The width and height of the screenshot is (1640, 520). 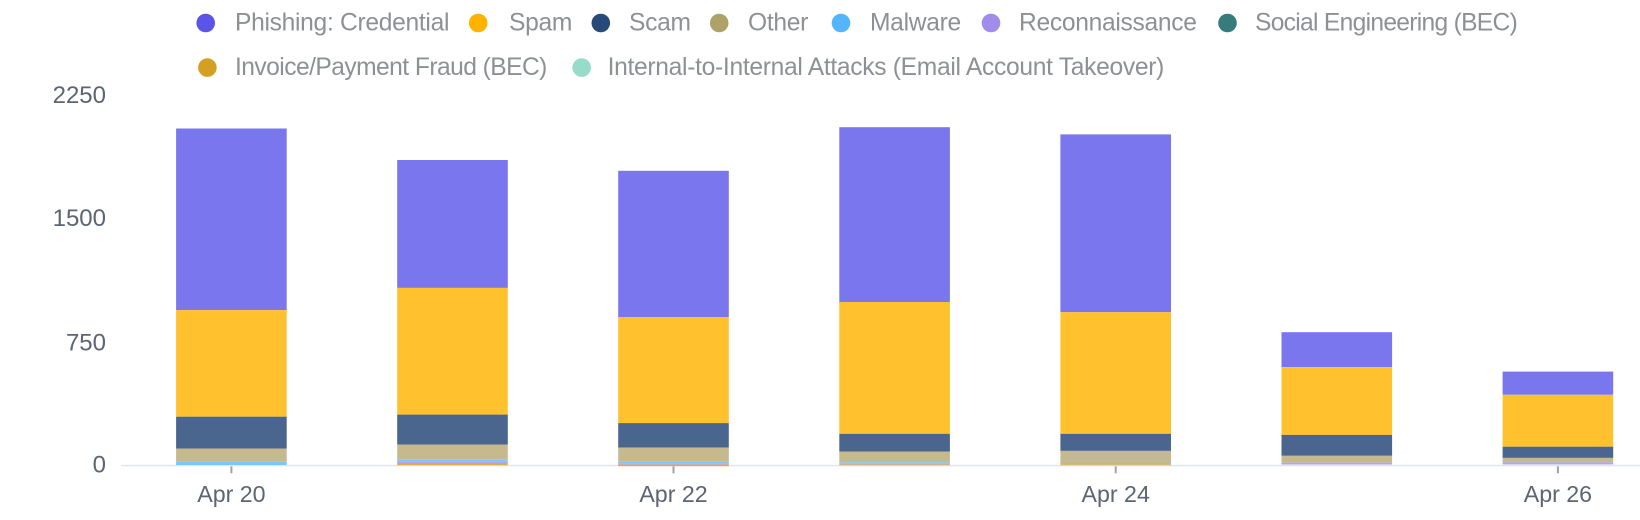 What do you see at coordinates (79, 95) in the screenshot?
I see `svg-text: 2250` at bounding box center [79, 95].